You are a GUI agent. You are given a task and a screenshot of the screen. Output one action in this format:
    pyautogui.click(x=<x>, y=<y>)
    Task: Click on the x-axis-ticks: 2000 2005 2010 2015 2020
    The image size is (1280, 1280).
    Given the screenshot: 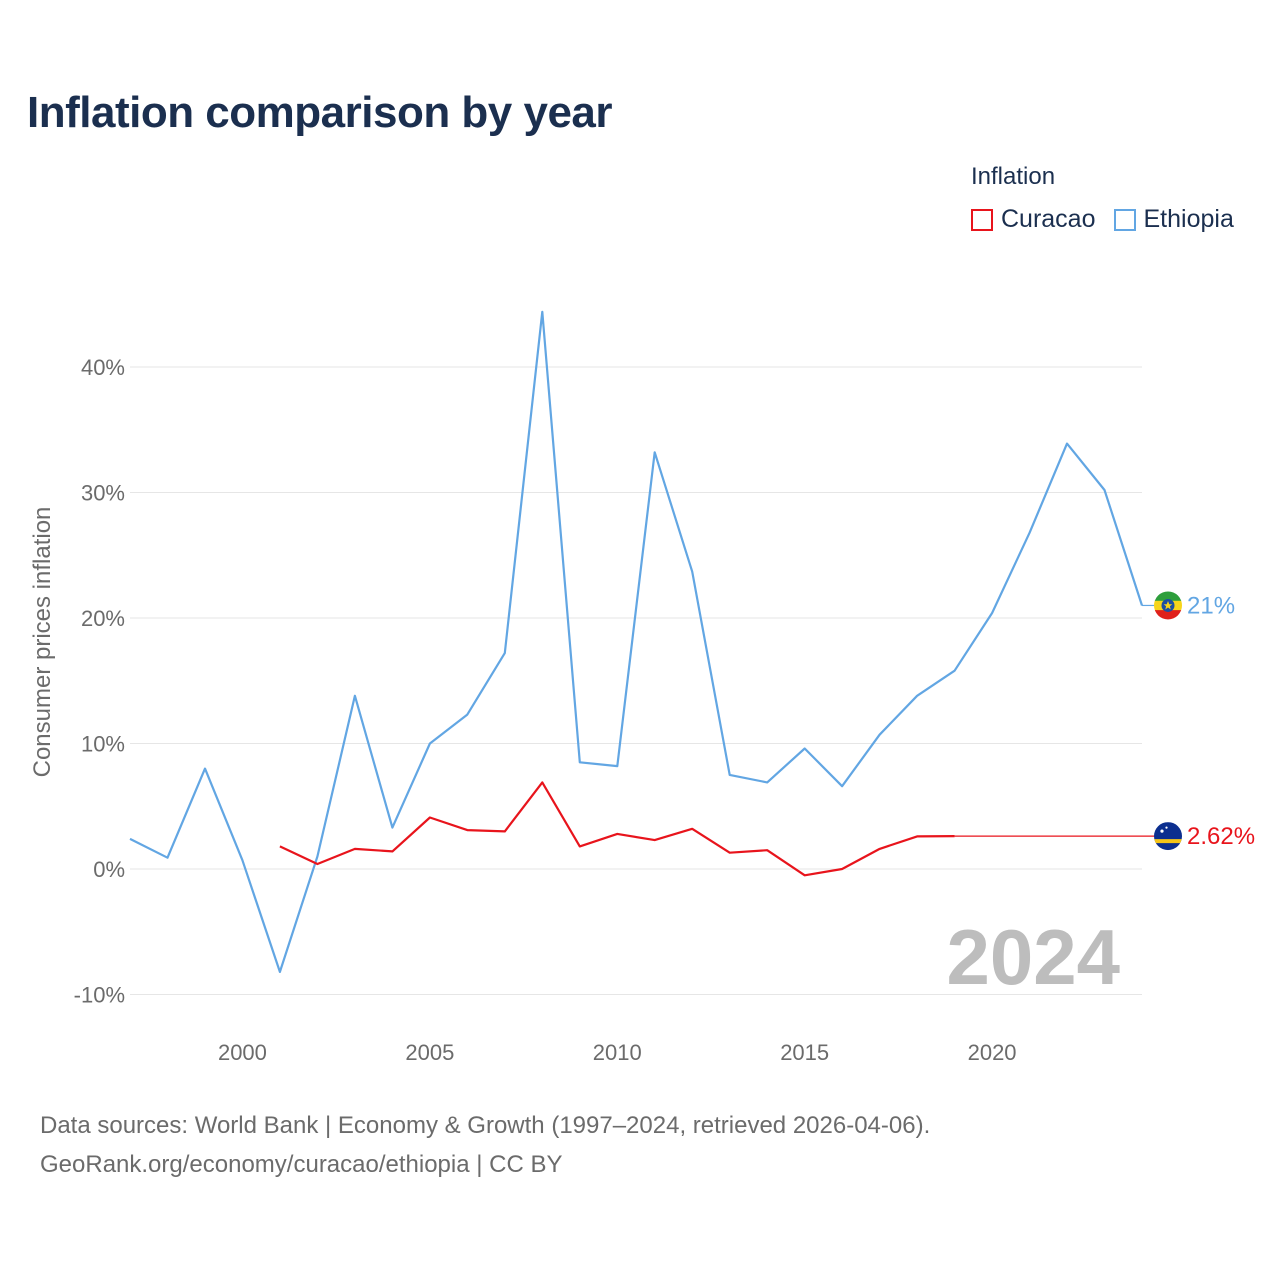 What is the action you would take?
    pyautogui.click(x=617, y=1052)
    